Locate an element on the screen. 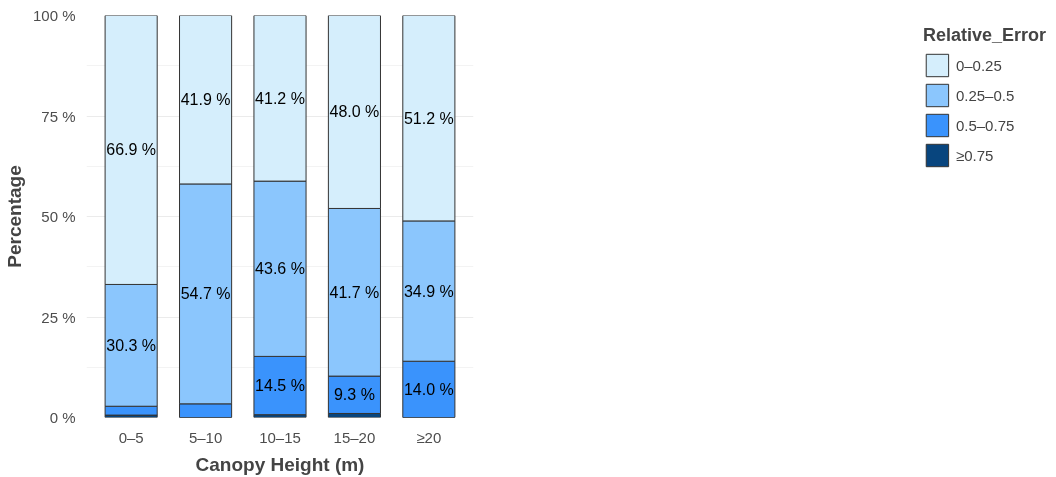 This screenshot has height=477, width=1056. legend-label: 0–0.25 is located at coordinates (978, 65).